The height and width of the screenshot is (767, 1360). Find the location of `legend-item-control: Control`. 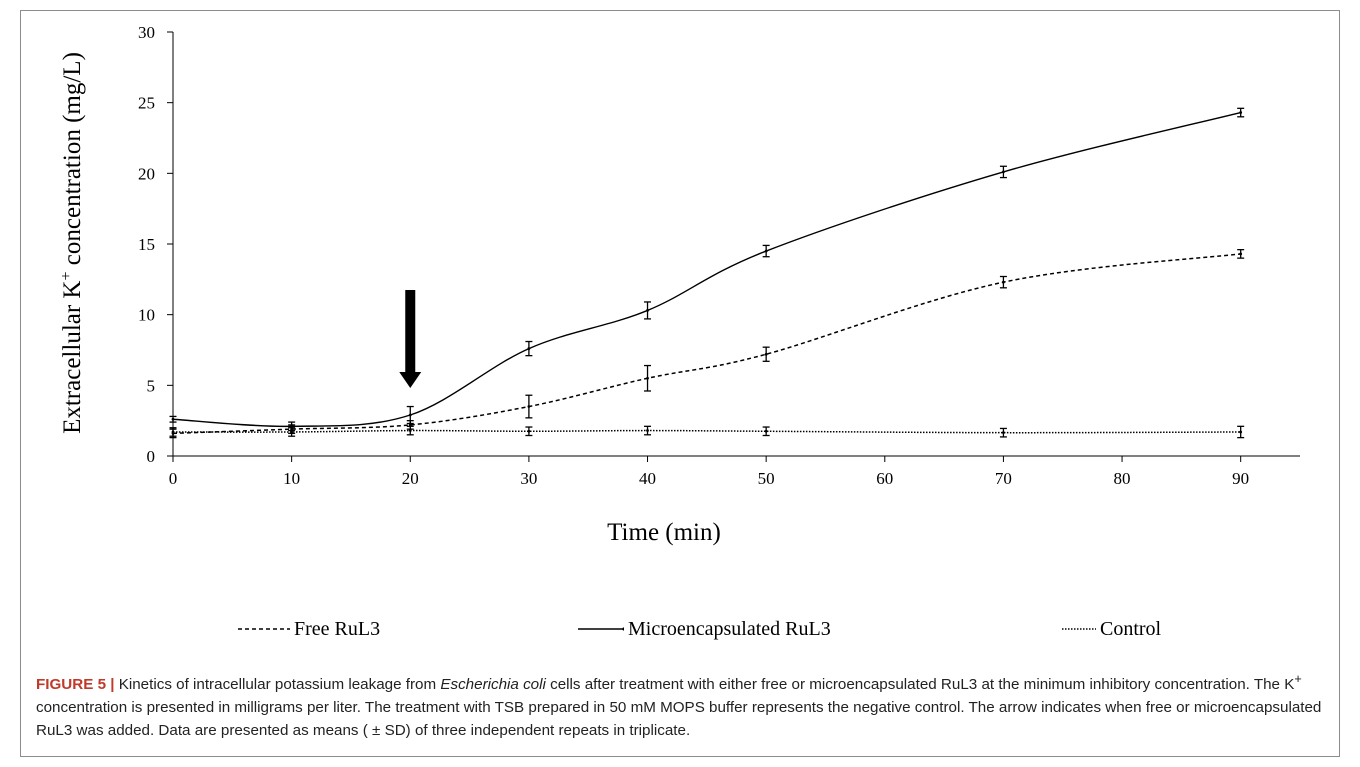

legend-item-control: Control is located at coordinates (1111, 629).